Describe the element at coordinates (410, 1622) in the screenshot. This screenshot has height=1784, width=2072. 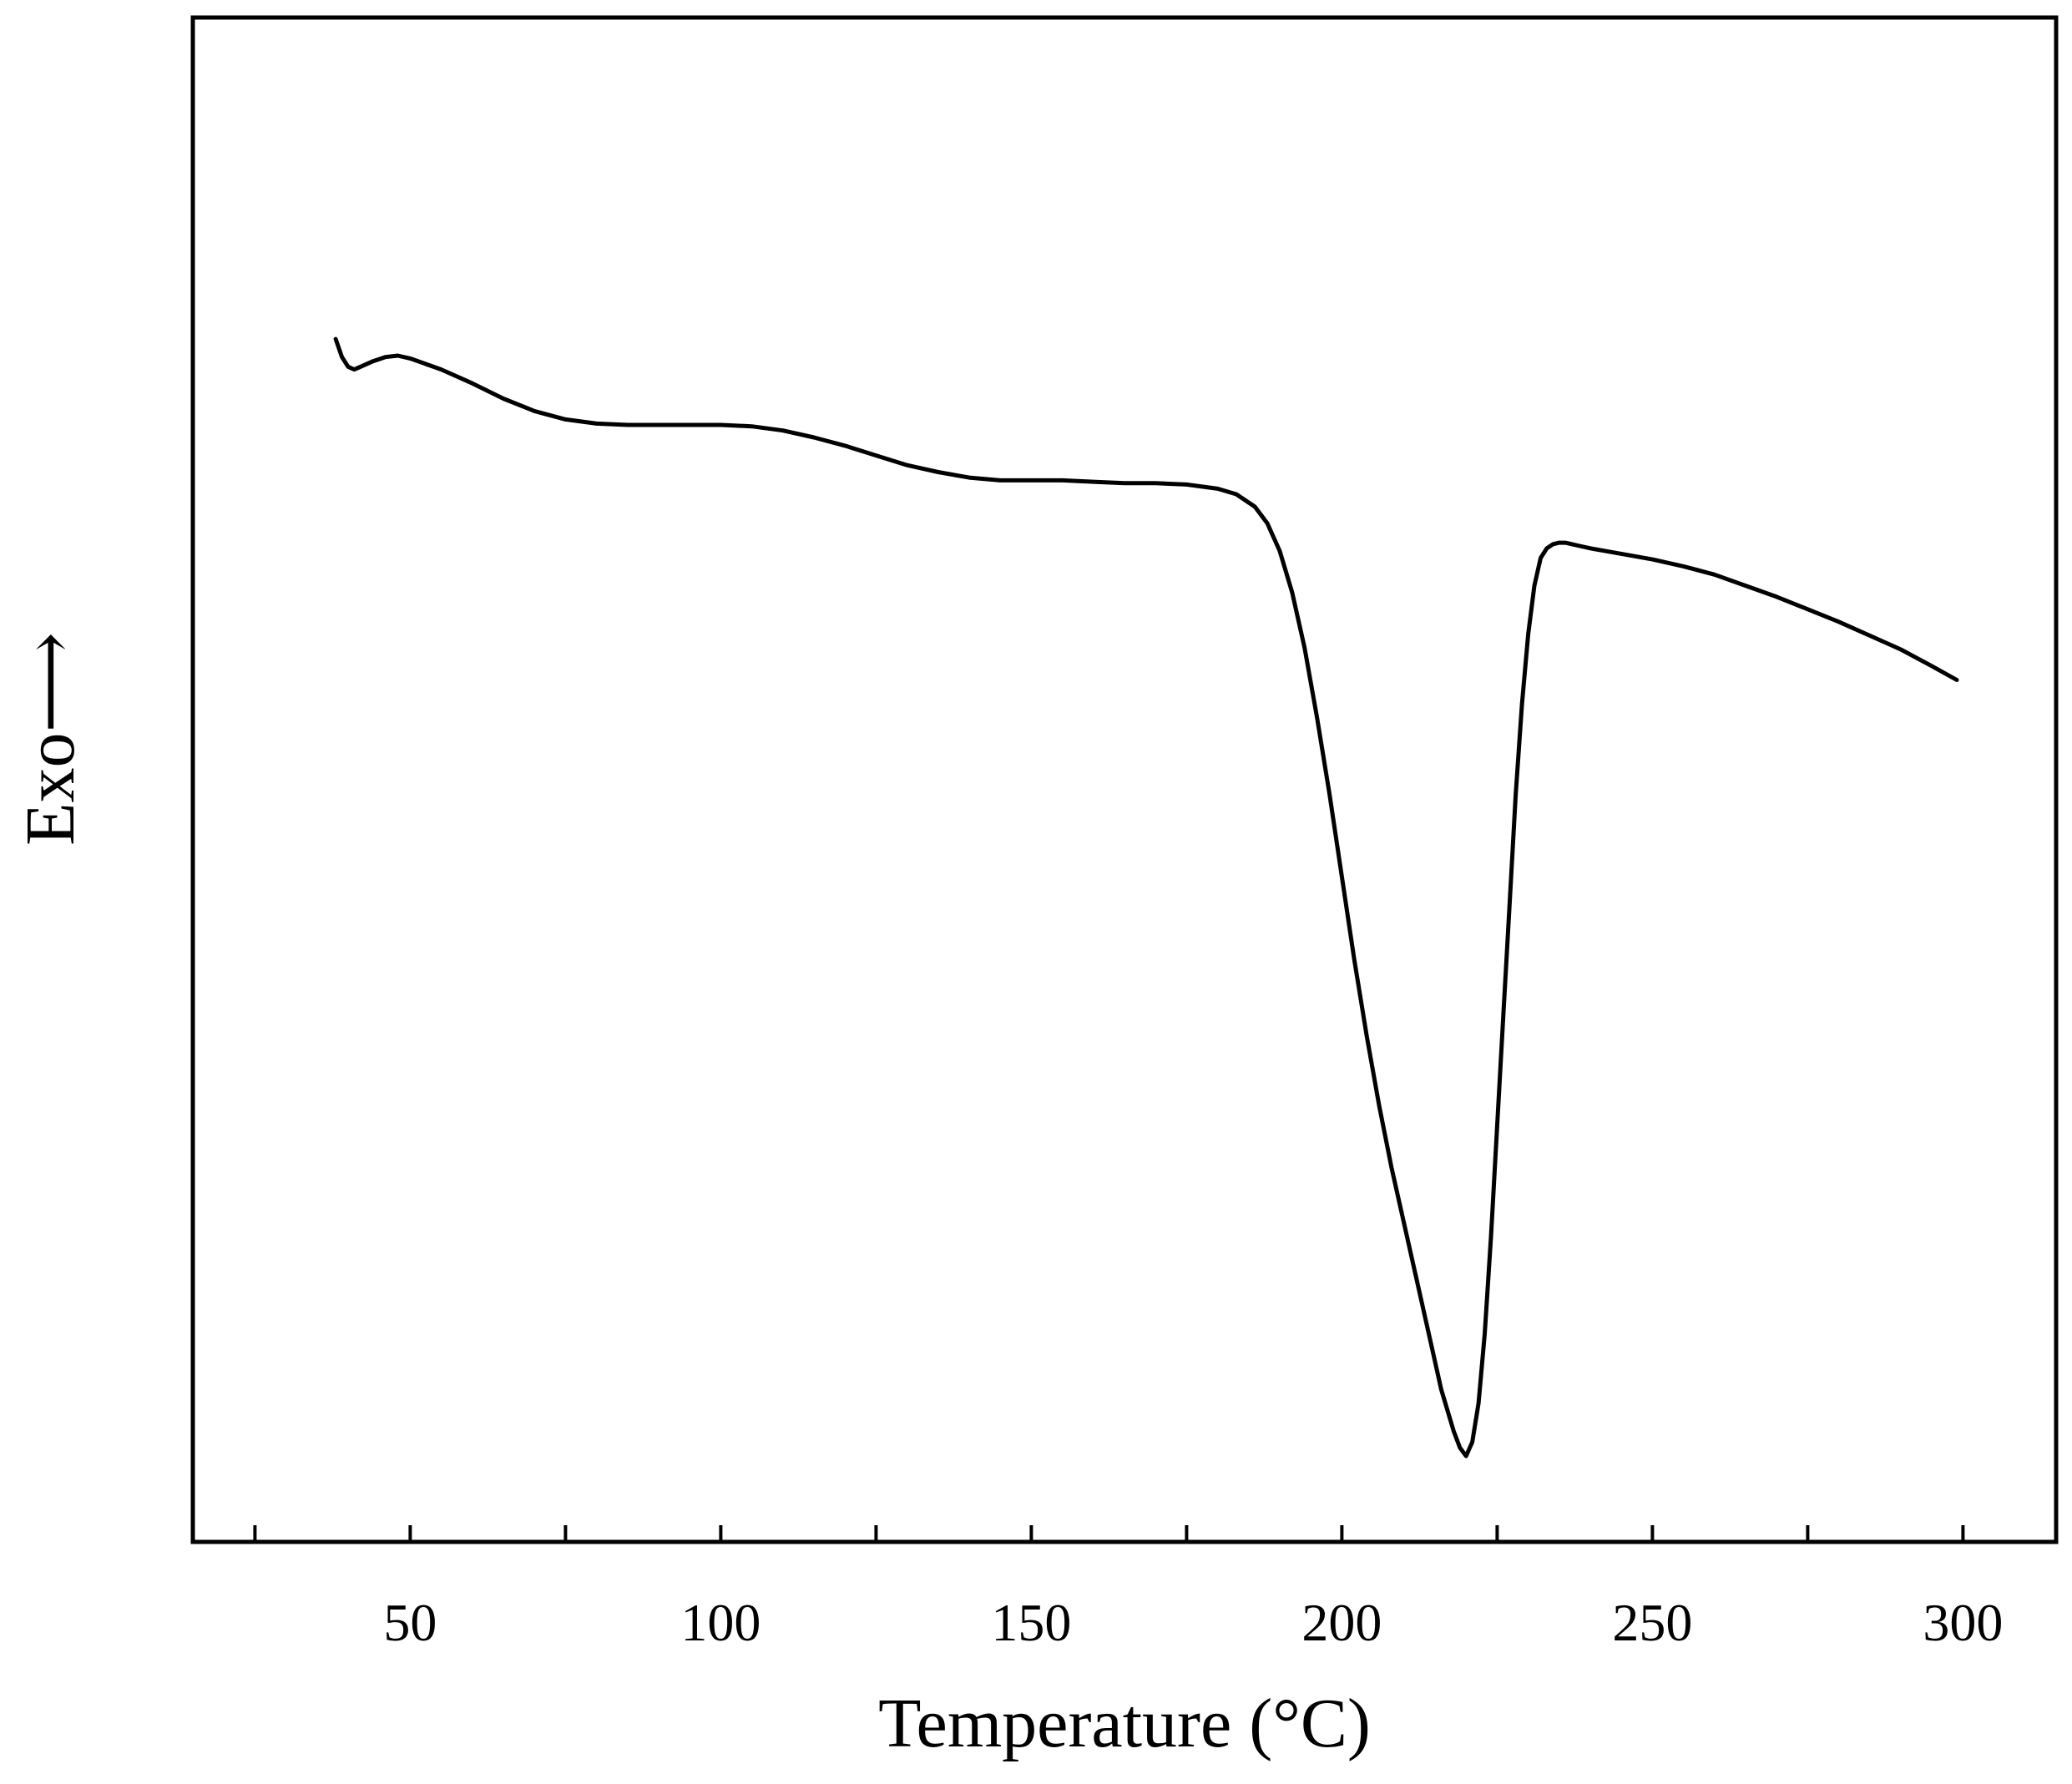
I see `x-tick-label: 50` at that location.